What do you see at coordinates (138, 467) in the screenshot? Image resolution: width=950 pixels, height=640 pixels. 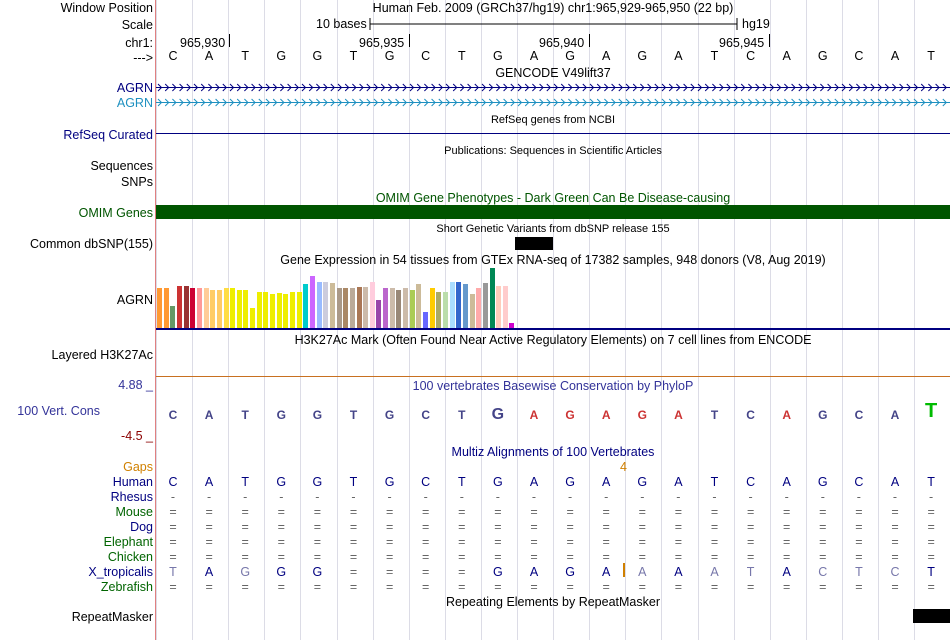 I see `multiz-gaps-label: Gaps` at bounding box center [138, 467].